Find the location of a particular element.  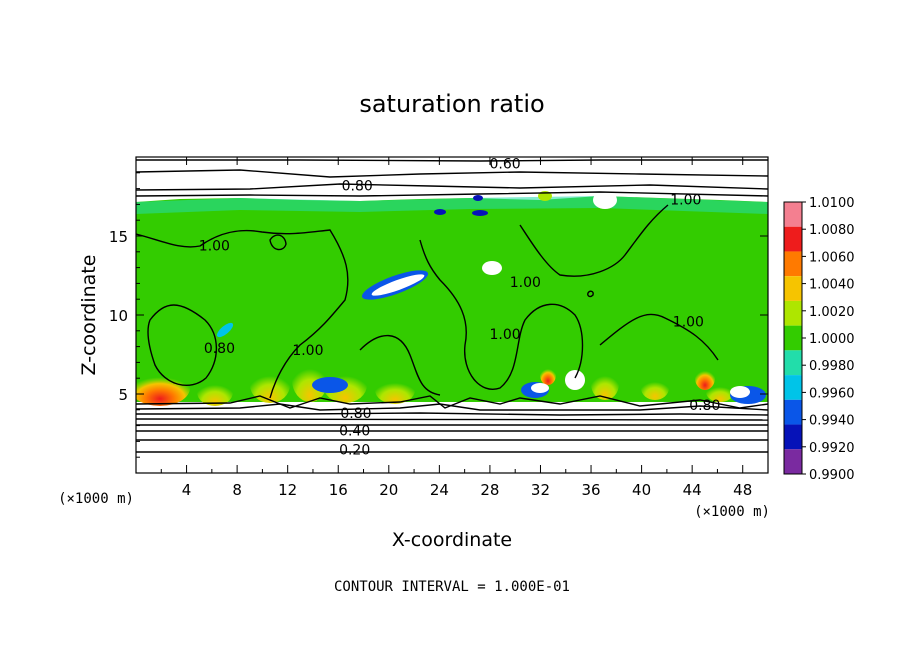

y-tick-label: 10 is located at coordinates (118, 316).